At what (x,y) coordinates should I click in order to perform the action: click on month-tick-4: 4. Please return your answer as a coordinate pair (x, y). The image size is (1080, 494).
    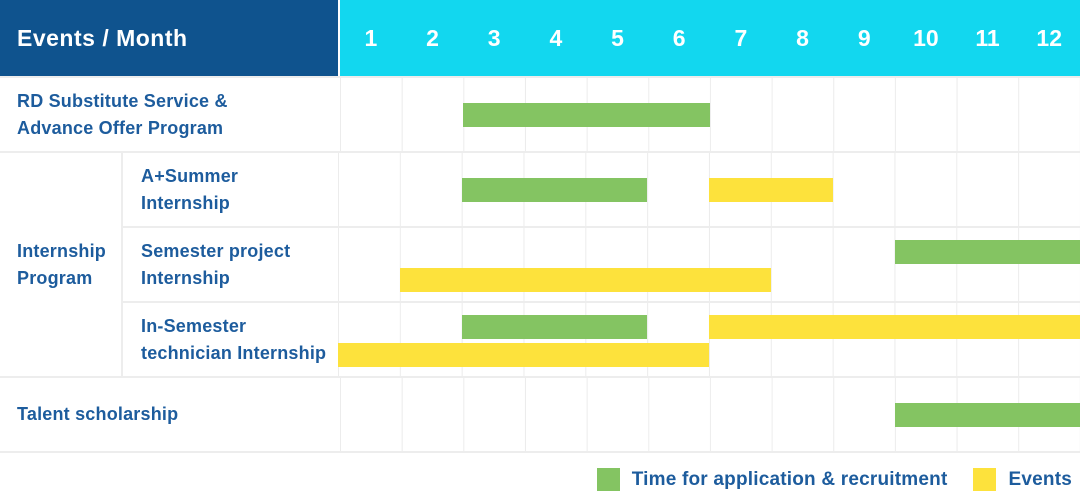
    Looking at the image, I should click on (556, 37).